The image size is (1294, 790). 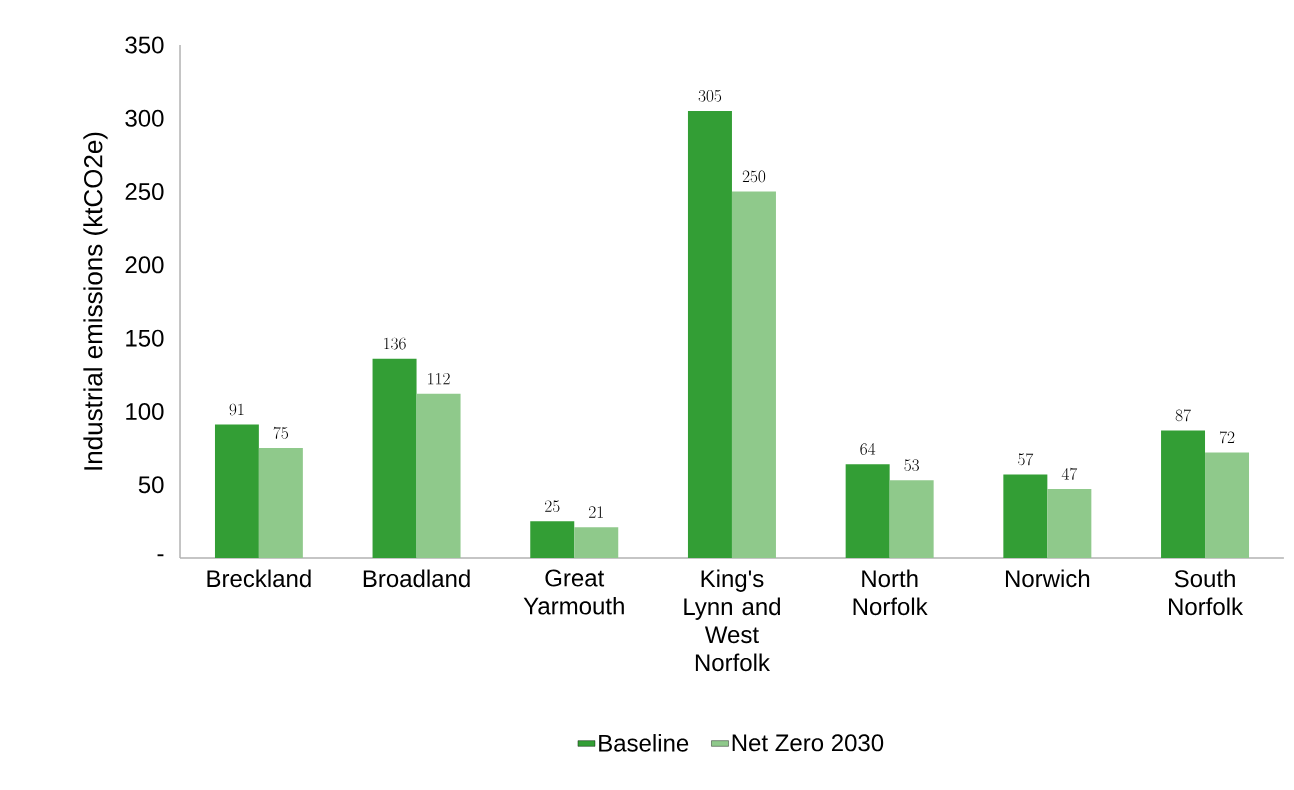 What do you see at coordinates (911, 465) in the screenshot?
I see `data-label: 53` at bounding box center [911, 465].